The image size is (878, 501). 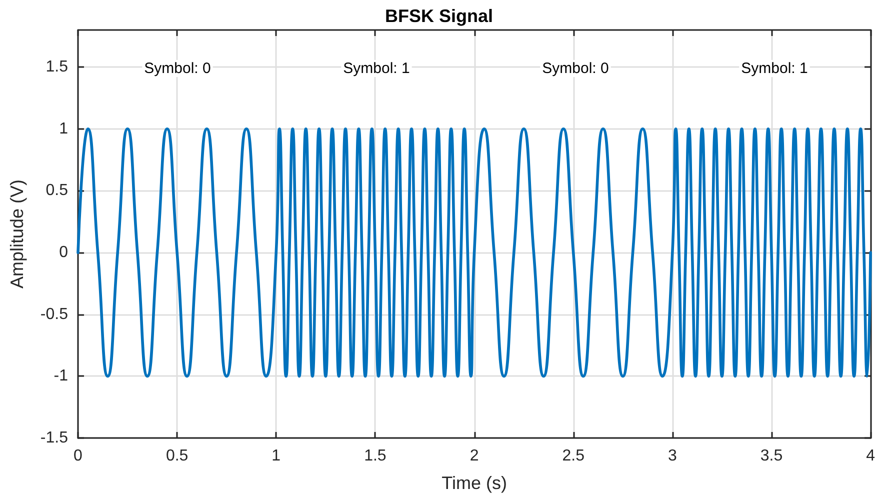 What do you see at coordinates (573, 456) in the screenshot?
I see `x-tick-label: 2.5` at bounding box center [573, 456].